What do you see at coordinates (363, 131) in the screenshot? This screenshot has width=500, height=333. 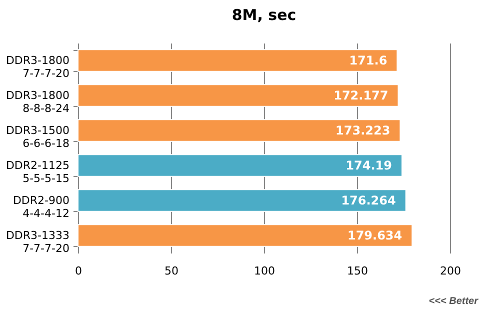 I see `data-label: 173.223` at bounding box center [363, 131].